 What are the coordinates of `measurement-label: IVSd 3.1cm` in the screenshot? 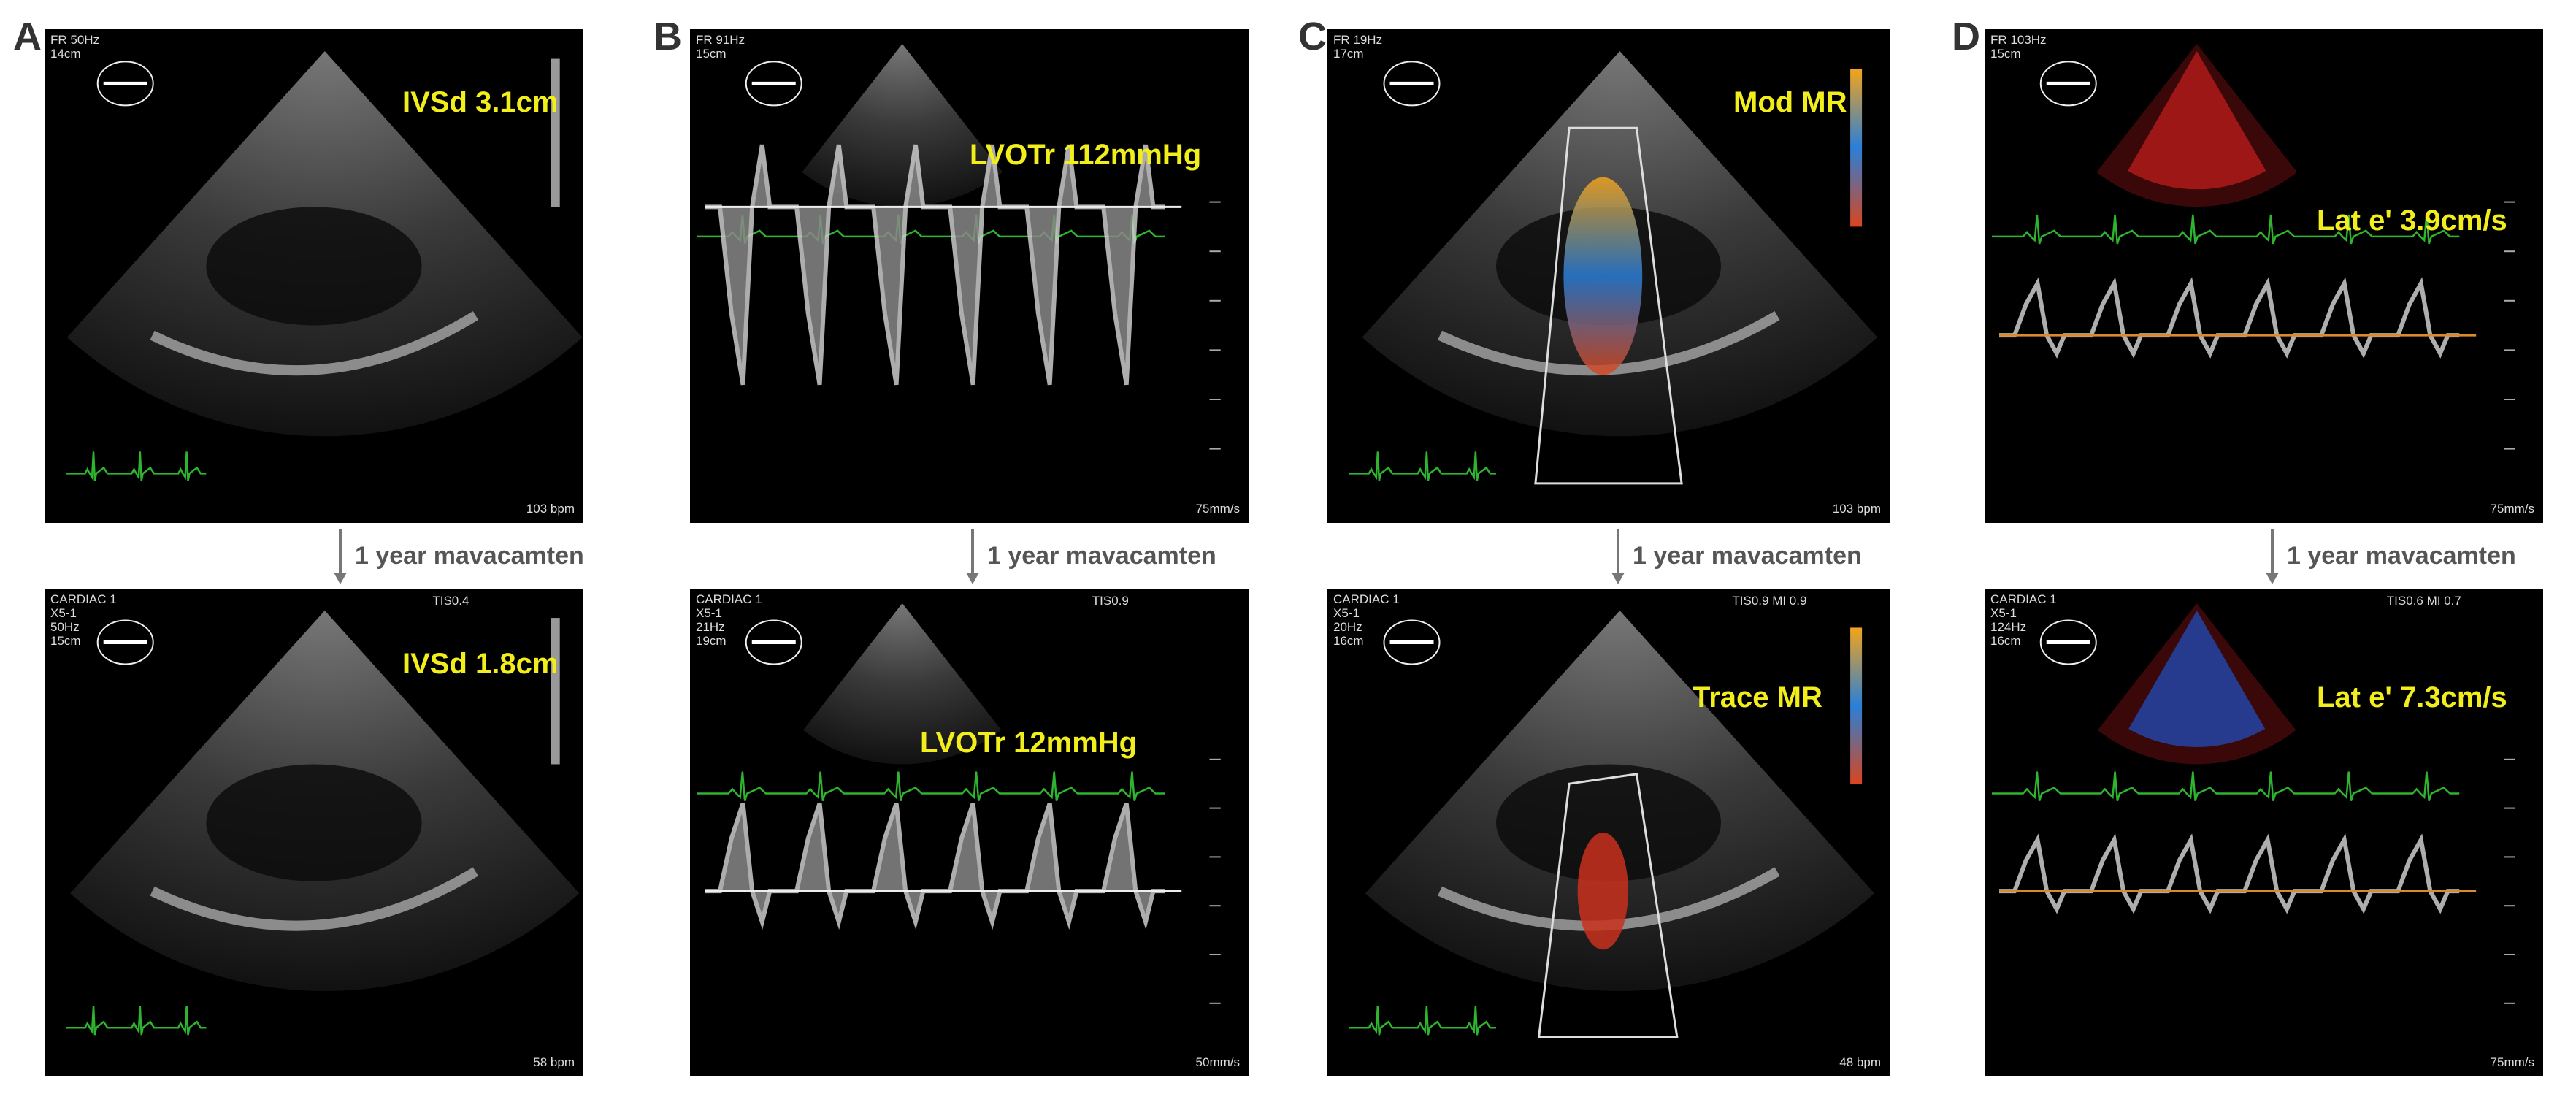 It's located at (480, 102).